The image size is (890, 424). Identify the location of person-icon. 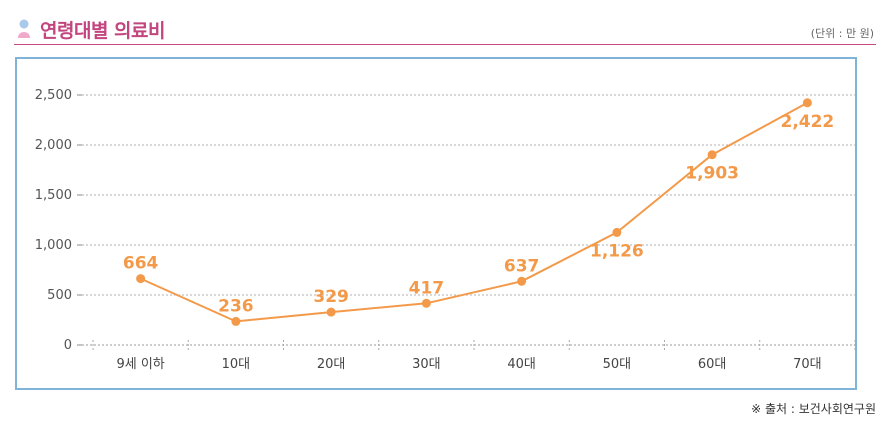
(24, 28).